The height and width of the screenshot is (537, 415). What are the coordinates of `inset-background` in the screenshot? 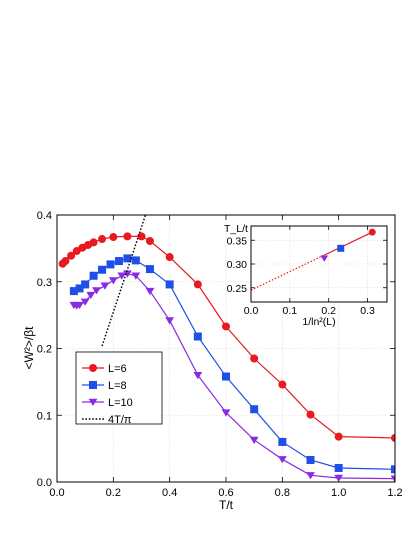 It's located at (319, 264).